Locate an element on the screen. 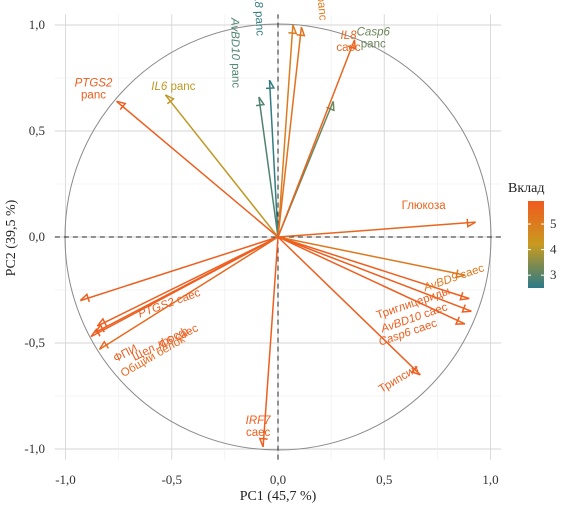  variable-label: PTGS2 caec is located at coordinates (170, 304).